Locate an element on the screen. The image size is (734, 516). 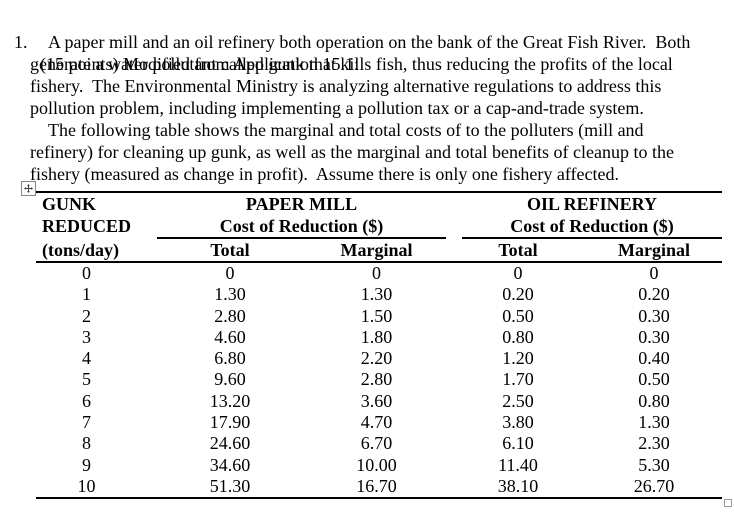
table-cell: 6.10 is located at coordinates (518, 443).